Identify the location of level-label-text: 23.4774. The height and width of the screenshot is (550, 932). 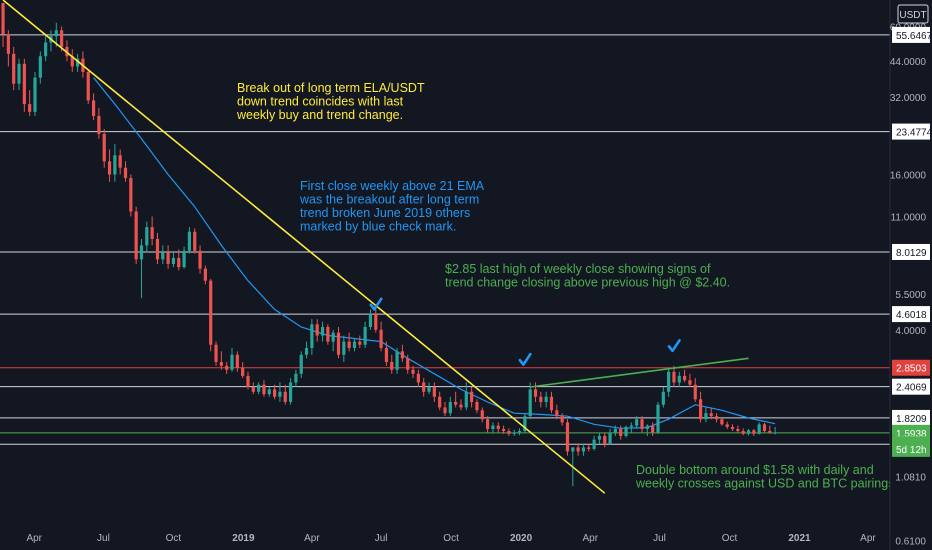
(914, 133).